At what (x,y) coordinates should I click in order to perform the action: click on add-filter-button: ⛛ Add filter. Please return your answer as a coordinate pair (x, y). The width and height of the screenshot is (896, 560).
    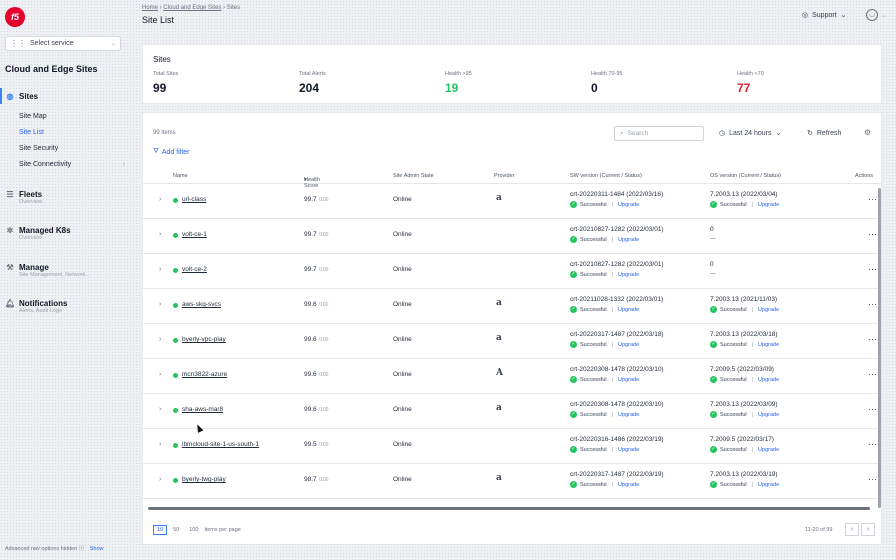
    Looking at the image, I should click on (171, 152).